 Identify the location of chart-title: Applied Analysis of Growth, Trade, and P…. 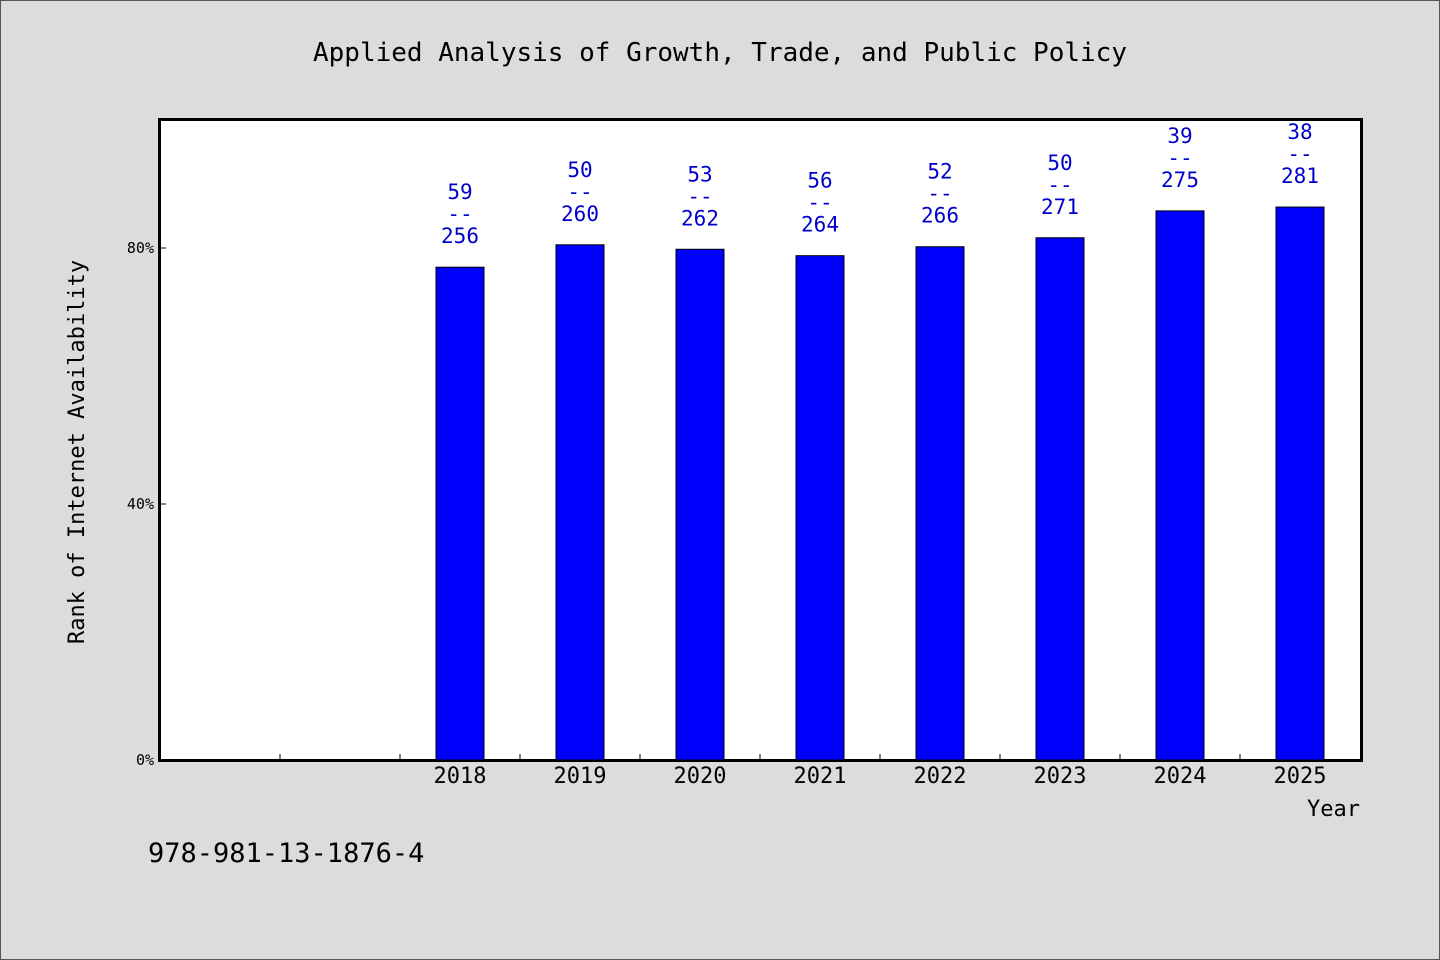
(720, 53).